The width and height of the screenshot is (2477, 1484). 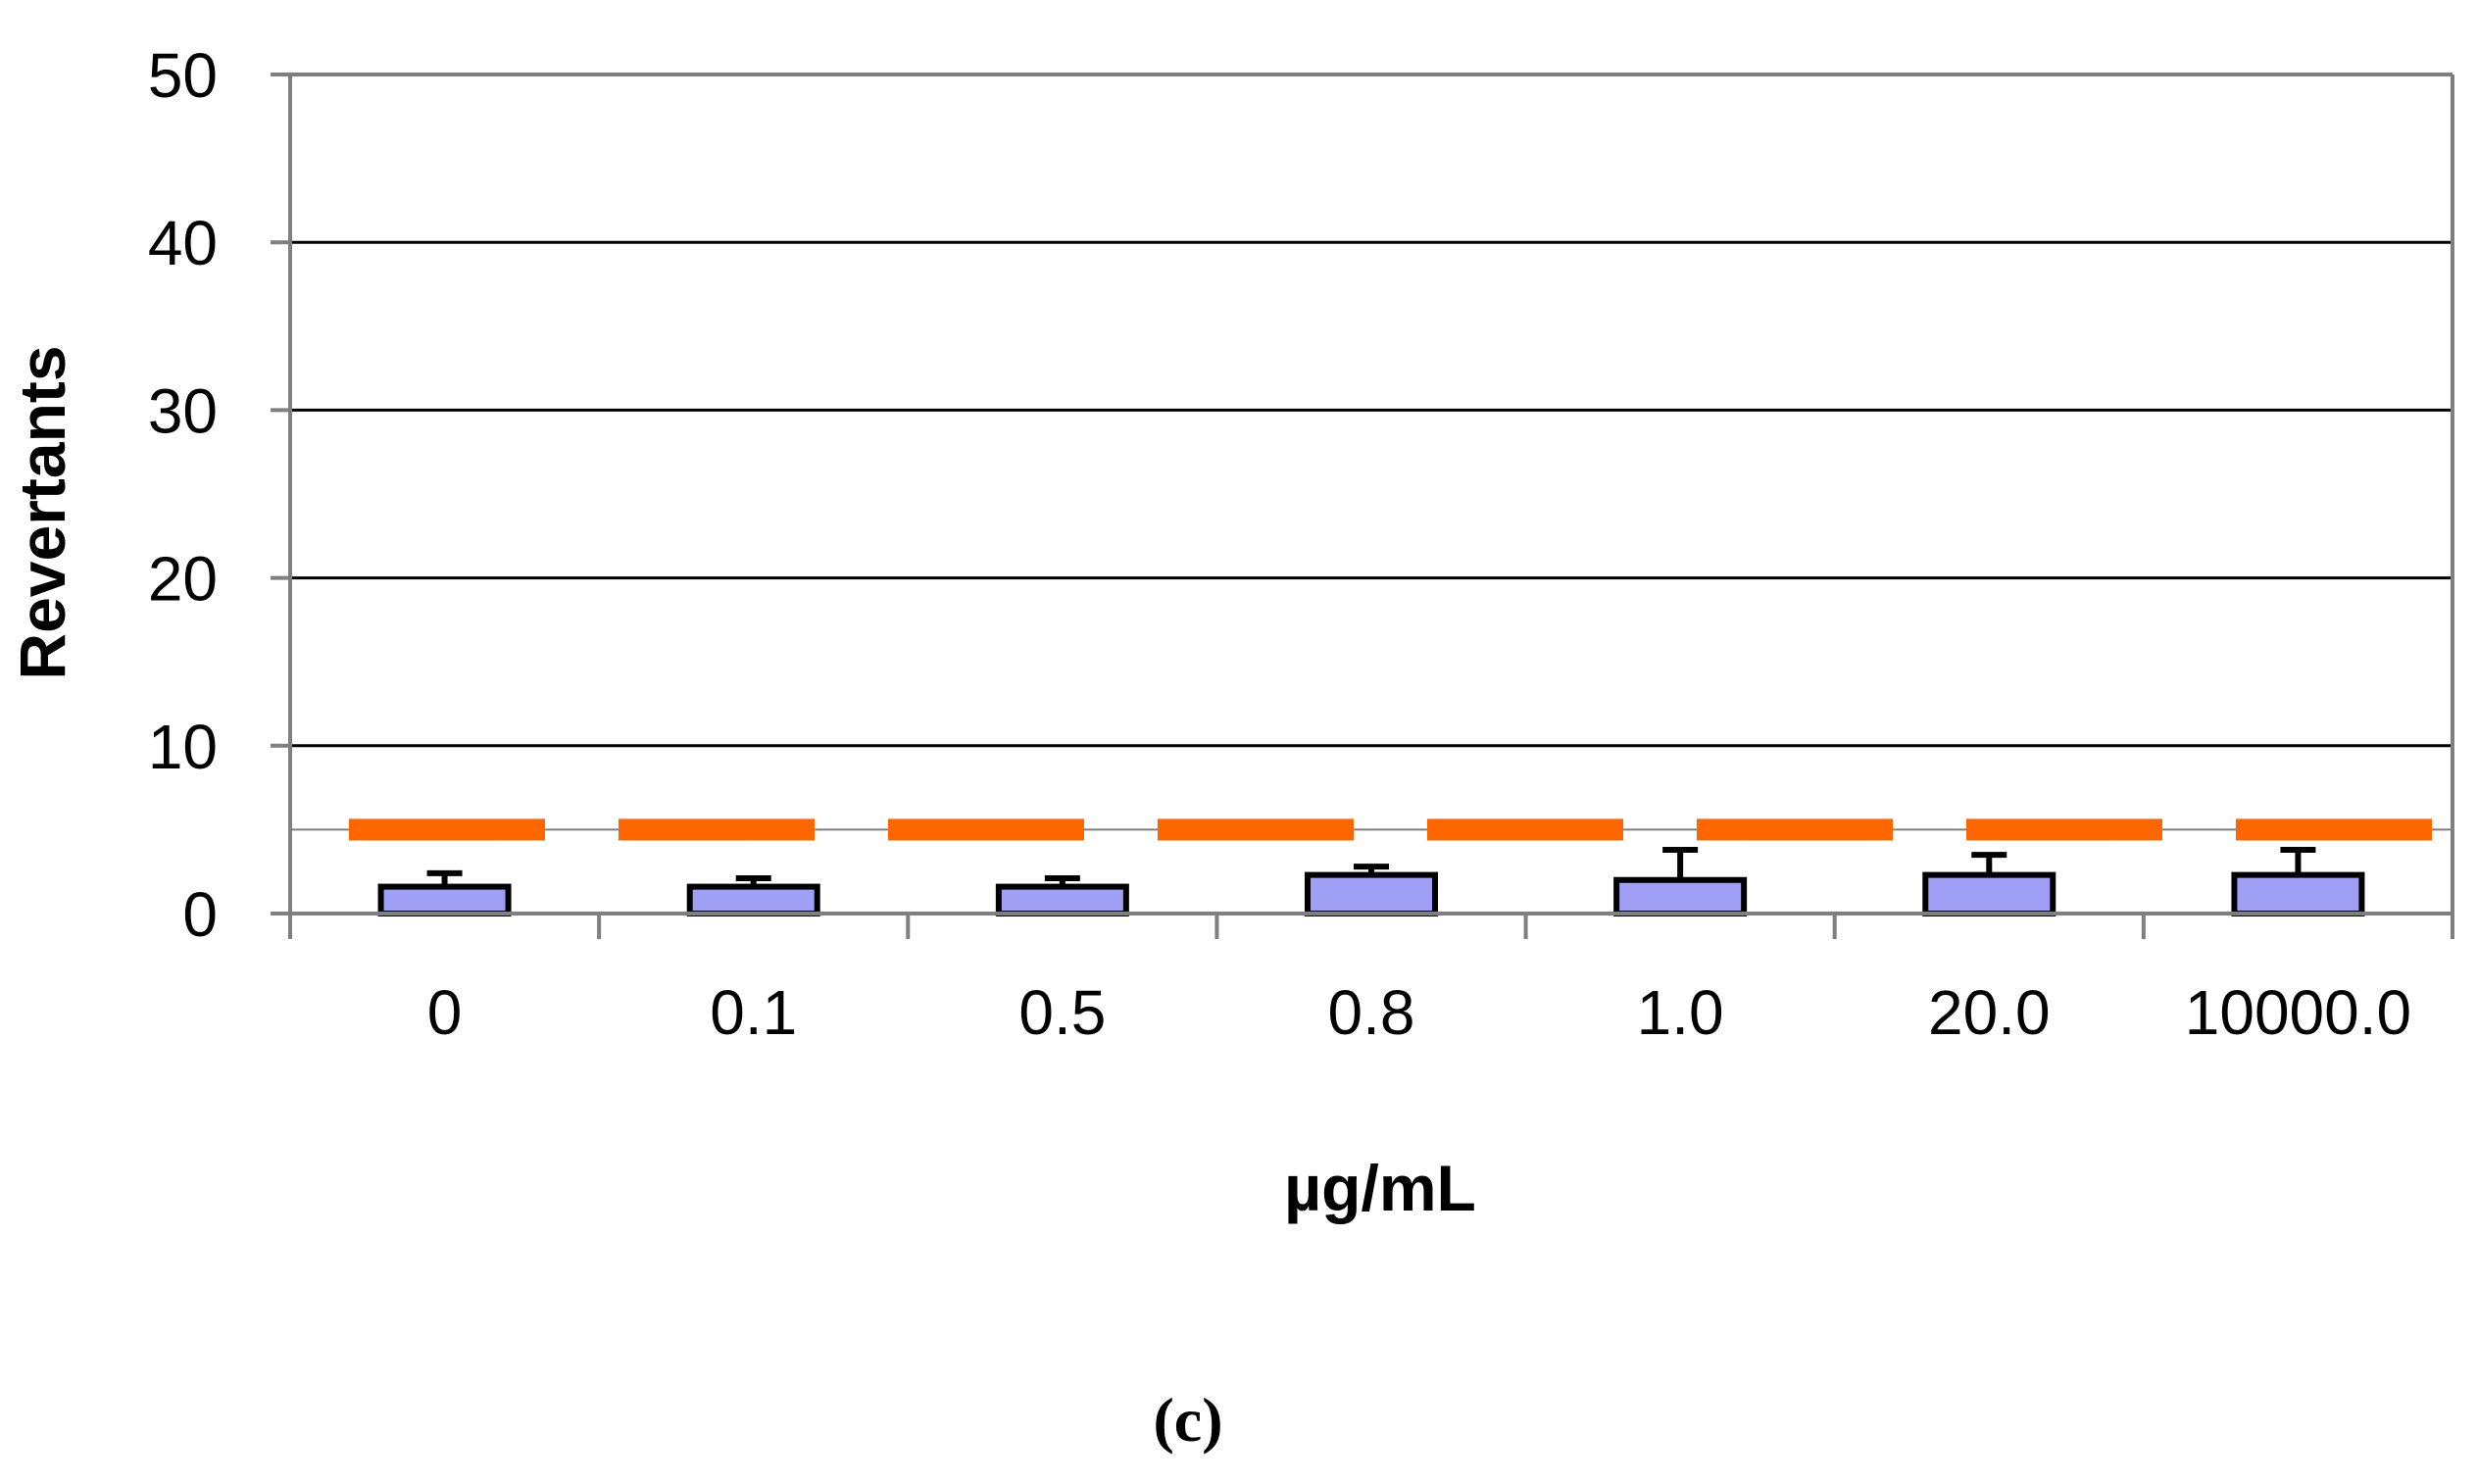 What do you see at coordinates (753, 899) in the screenshot?
I see `bar-0.1` at bounding box center [753, 899].